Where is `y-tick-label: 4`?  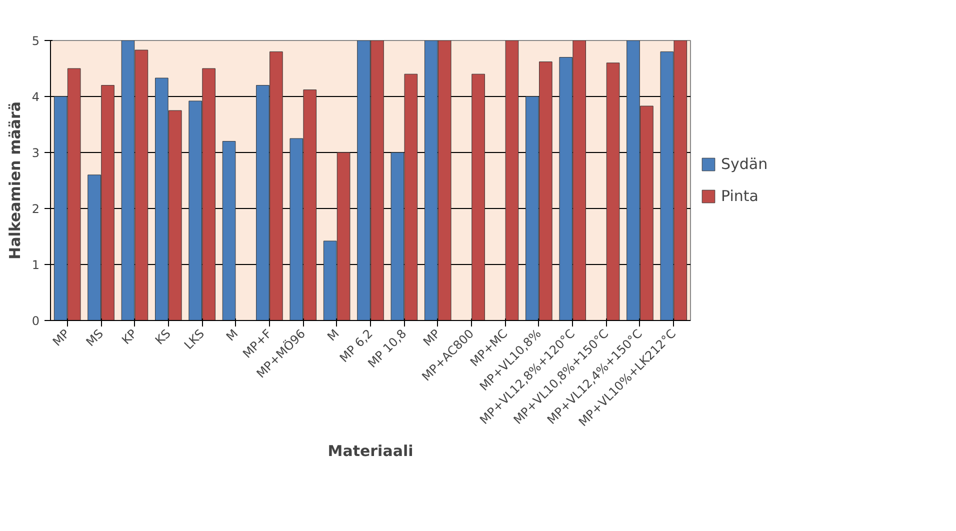
y-tick-label: 4 is located at coordinates (36, 97).